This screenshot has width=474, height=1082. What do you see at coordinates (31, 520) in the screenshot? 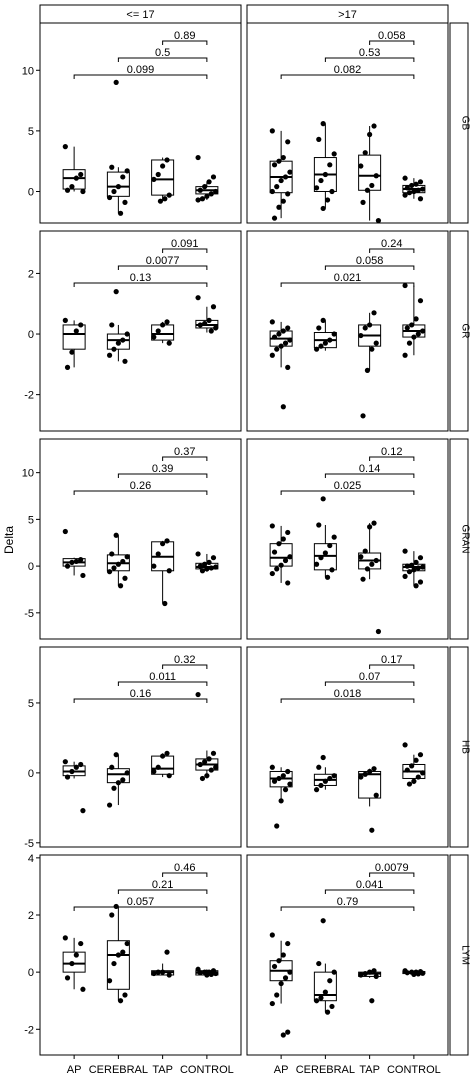
I see `y-tick-label: 5` at bounding box center [31, 520].